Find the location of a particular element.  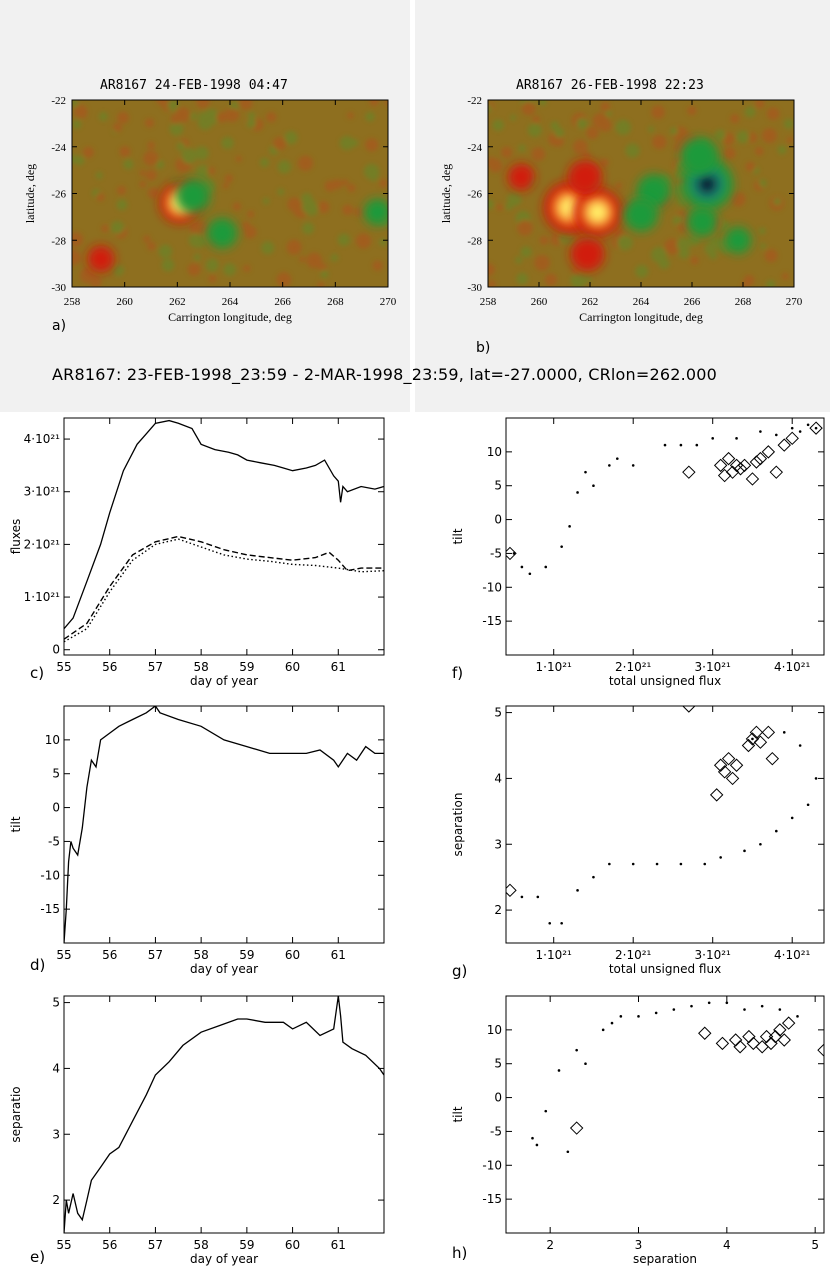

plot-f-data is located at coordinates (664, 498).